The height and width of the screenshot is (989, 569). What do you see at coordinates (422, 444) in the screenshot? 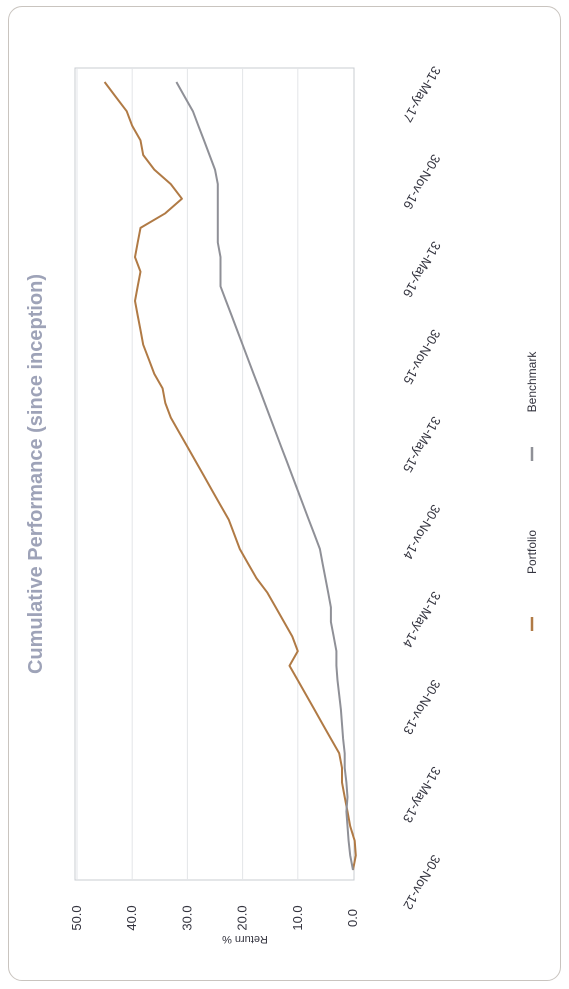
I see `x-tick-label: 31-May-15` at bounding box center [422, 444].